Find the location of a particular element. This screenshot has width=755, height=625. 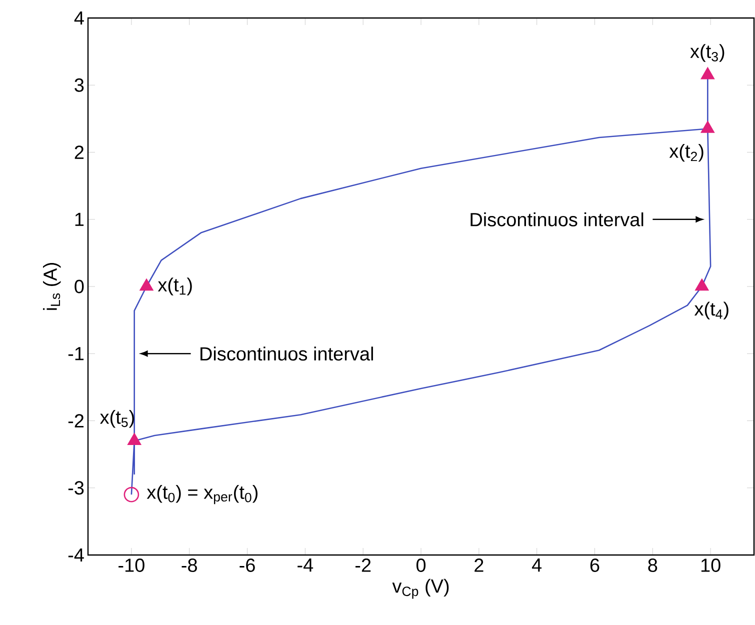

y-tick-label: 3 is located at coordinates (79, 85).